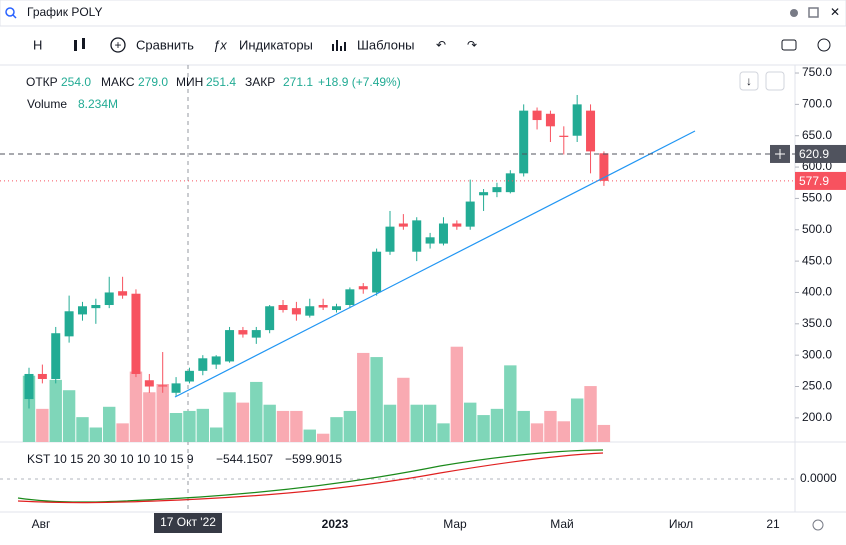 The width and height of the screenshot is (846, 545). What do you see at coordinates (817, 292) in the screenshot?
I see `y-tick-label: 400.0` at bounding box center [817, 292].